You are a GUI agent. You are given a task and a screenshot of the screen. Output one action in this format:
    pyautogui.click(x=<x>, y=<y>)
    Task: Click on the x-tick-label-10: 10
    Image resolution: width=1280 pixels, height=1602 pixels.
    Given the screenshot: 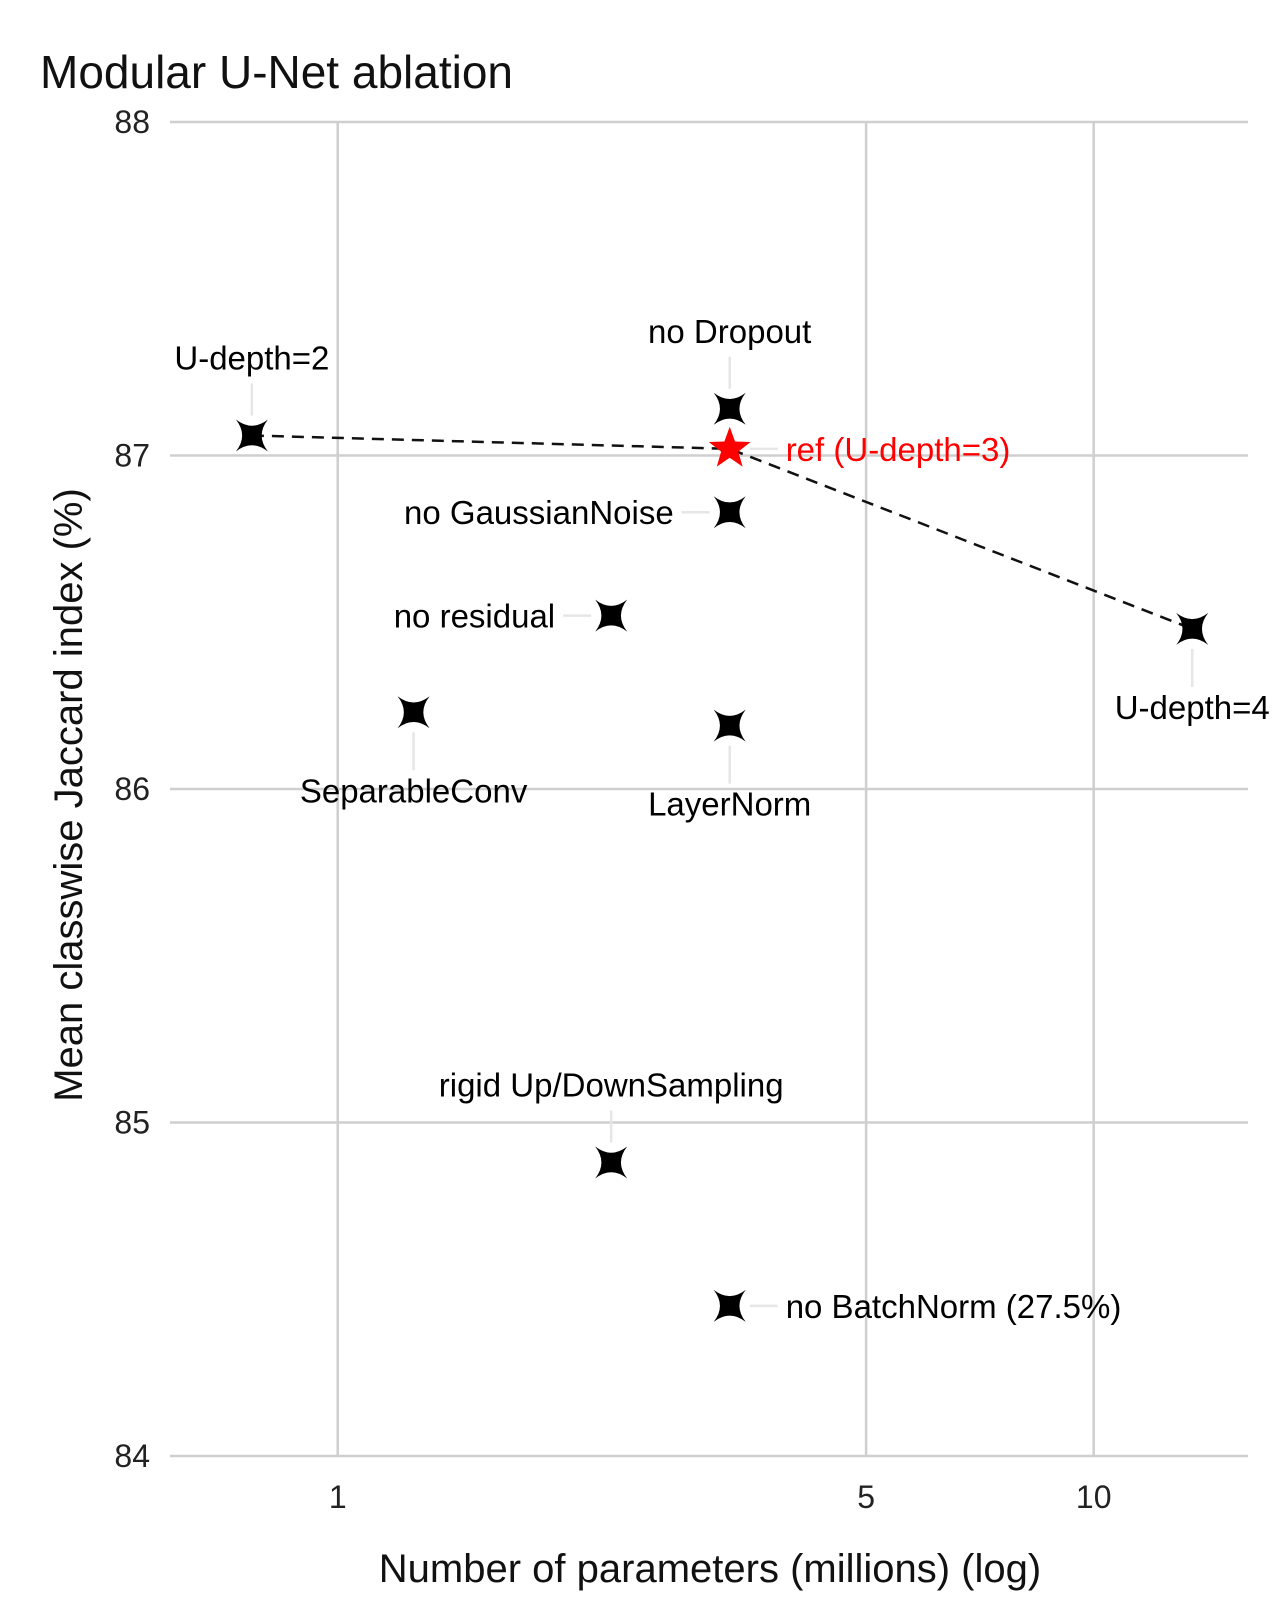 What is the action you would take?
    pyautogui.click(x=1094, y=1497)
    